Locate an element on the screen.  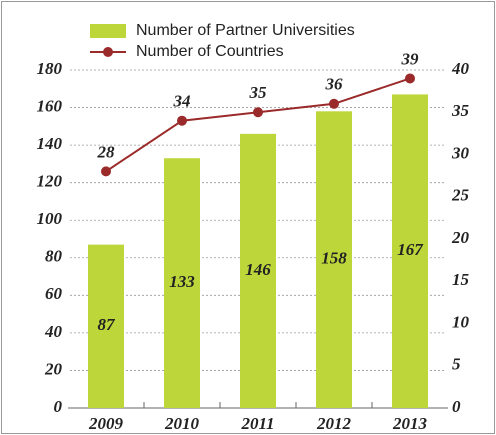
x-tick-label: 2009 is located at coordinates (106, 423).